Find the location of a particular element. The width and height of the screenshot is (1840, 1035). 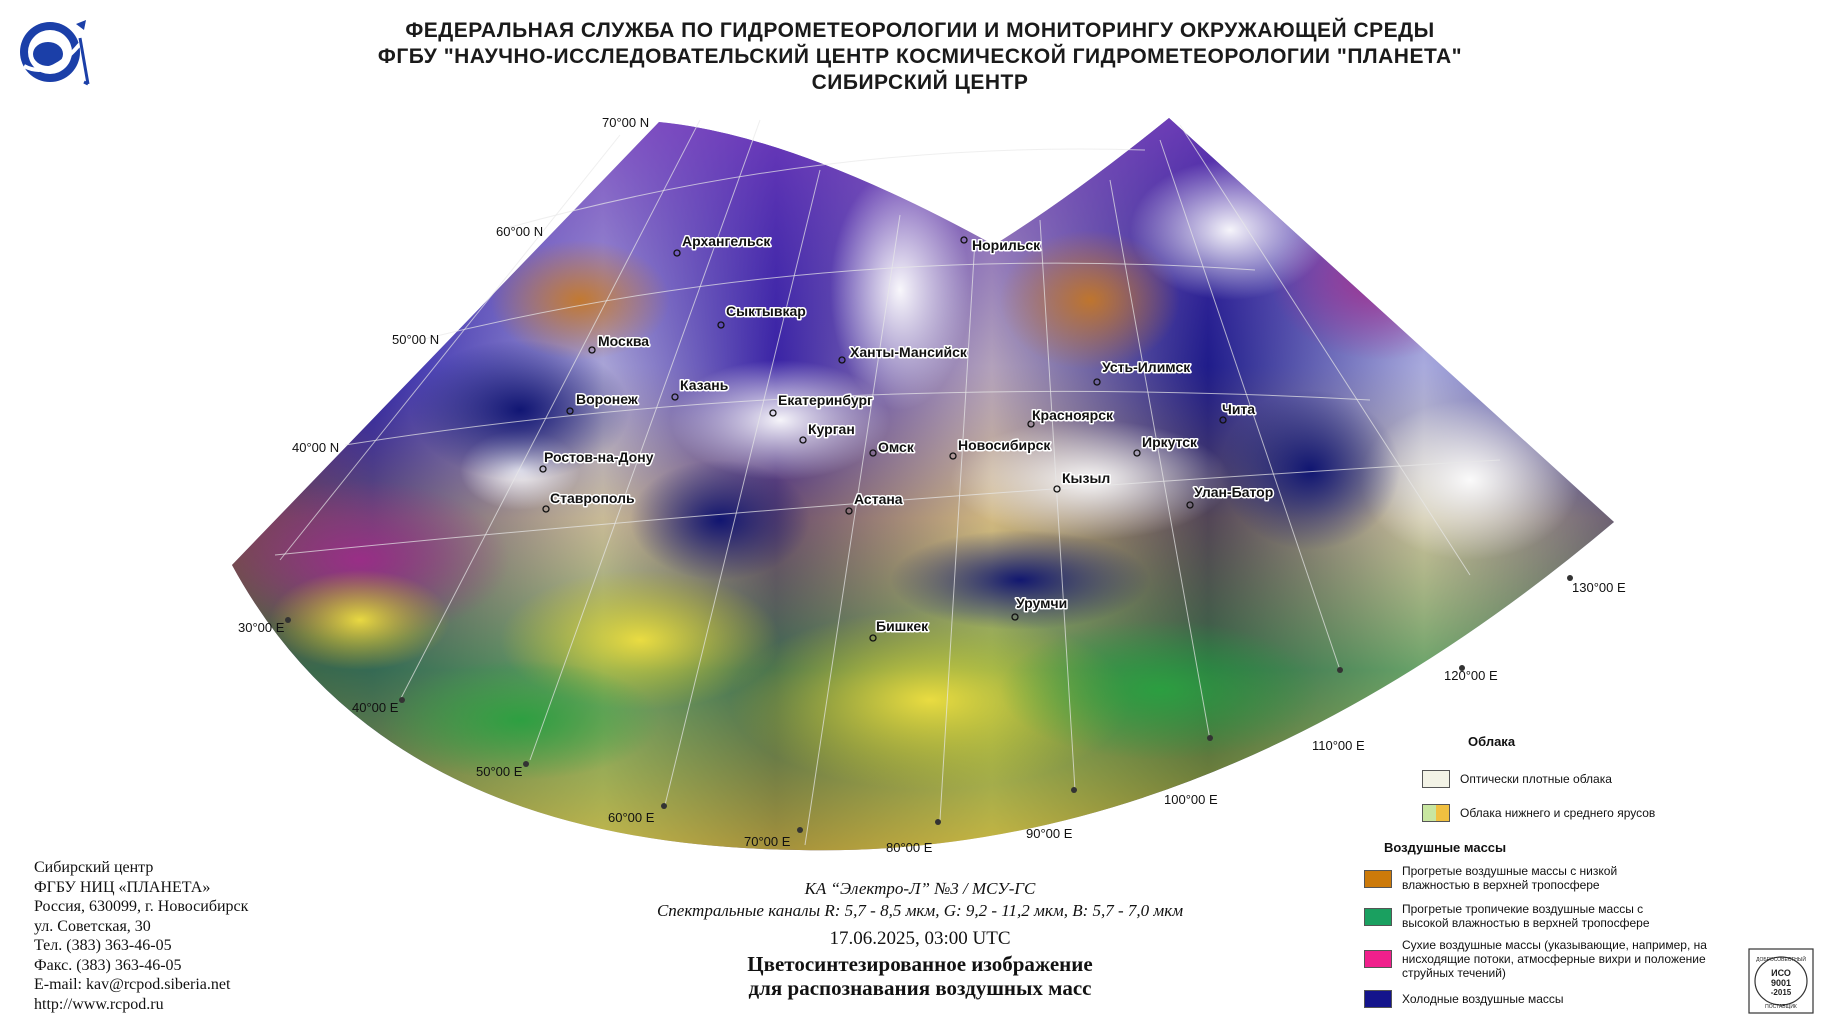

legend-label: Холодные воздушные массы is located at coordinates (1483, 999).